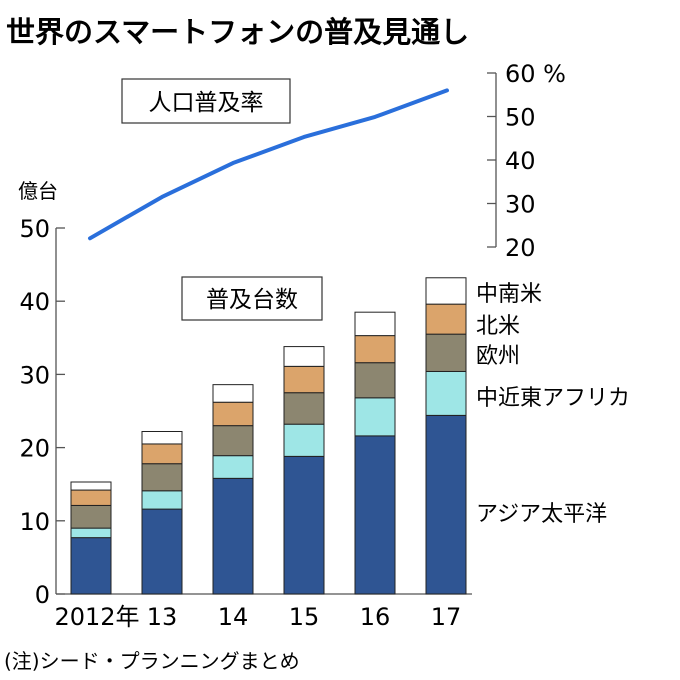  Describe the element at coordinates (34, 522) in the screenshot. I see `left-axis-tick-label: 10` at that location.